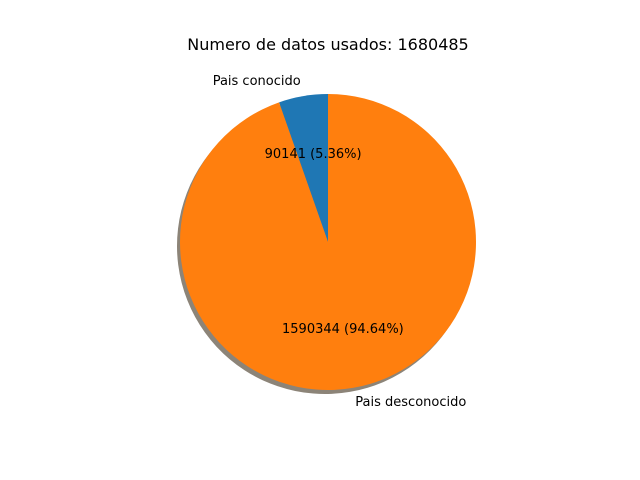 The width and height of the screenshot is (640, 480). What do you see at coordinates (343, 329) in the screenshot?
I see `pct-label-1: 1590344 (94.64%)` at bounding box center [343, 329].